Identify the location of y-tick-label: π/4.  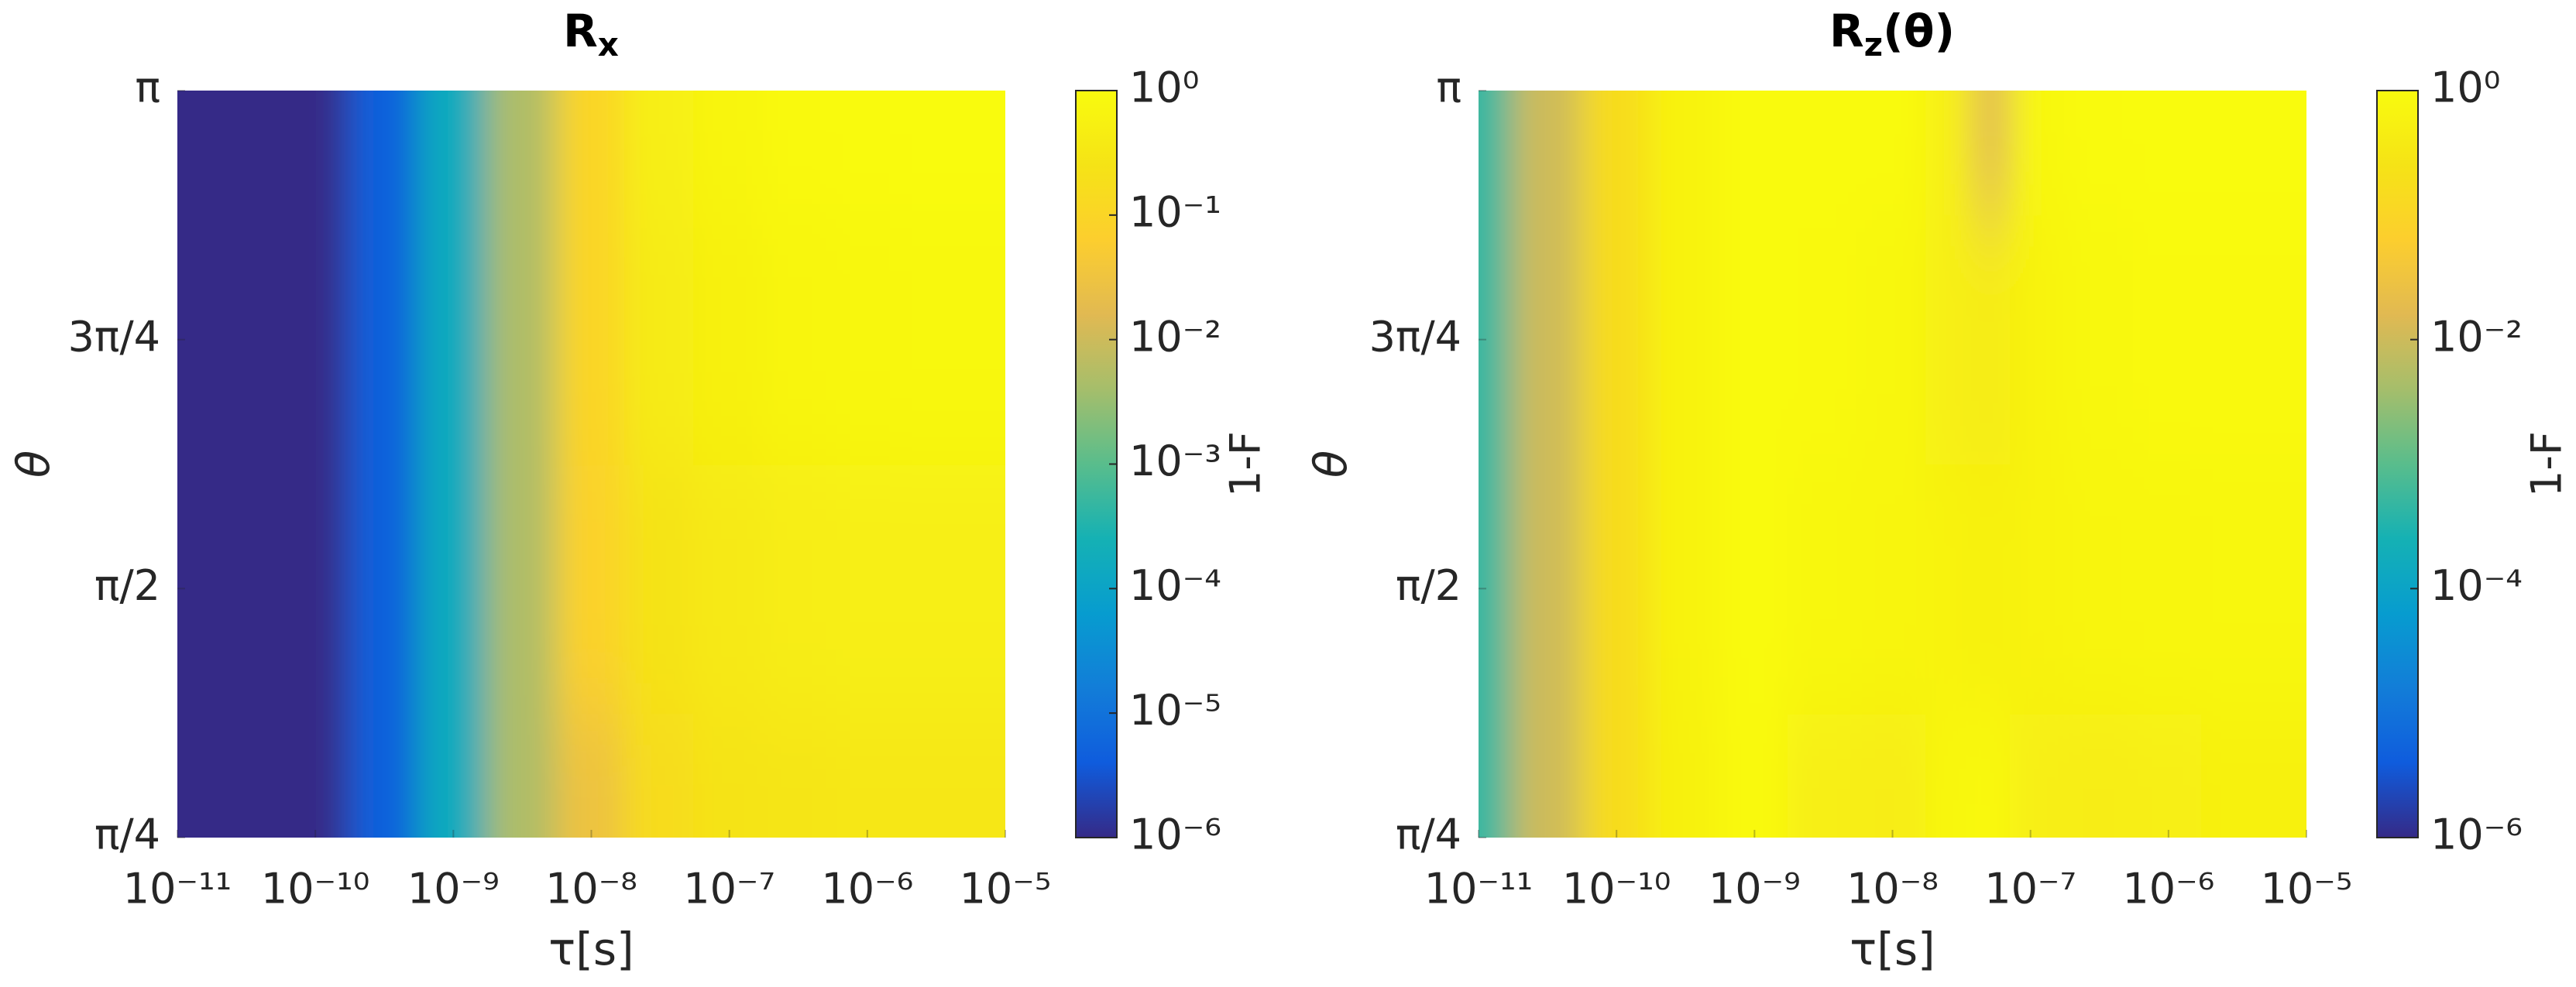
(127, 835).